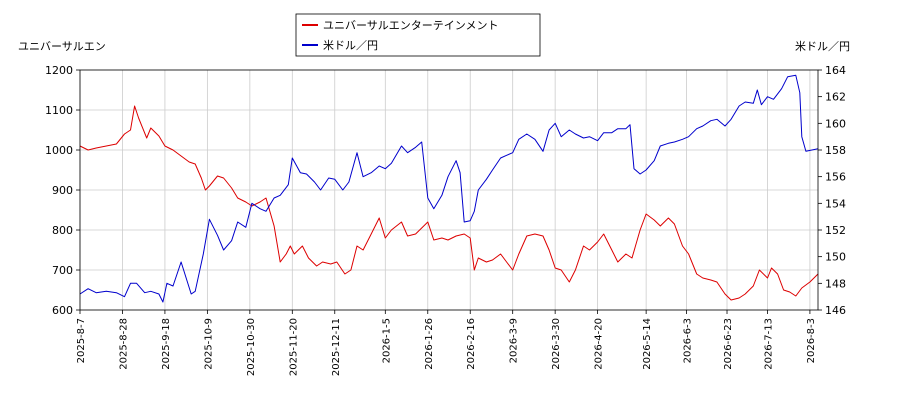 The image size is (900, 400). Describe the element at coordinates (208, 344) in the screenshot. I see `x-tick-label: 2025-10-9` at that location.